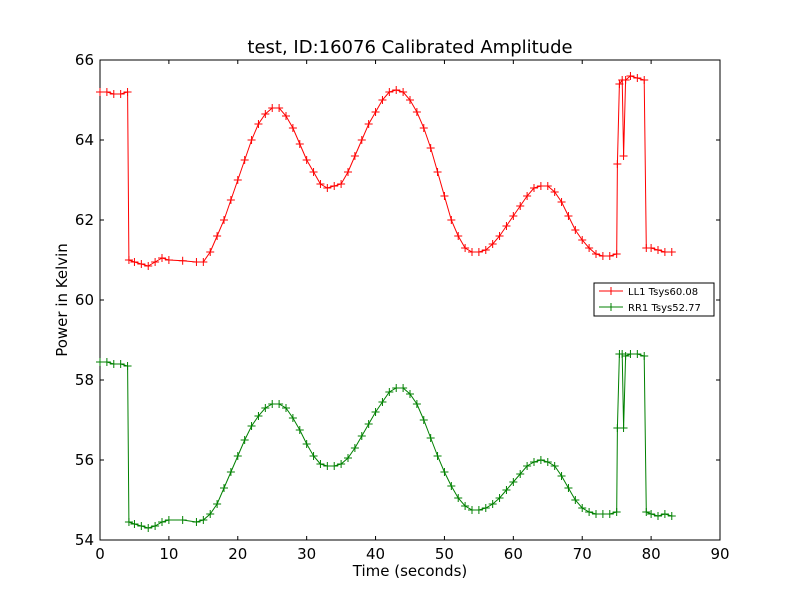 The height and width of the screenshot is (600, 800). Describe the element at coordinates (719, 554) in the screenshot. I see `x-tick-label: 90` at that location.